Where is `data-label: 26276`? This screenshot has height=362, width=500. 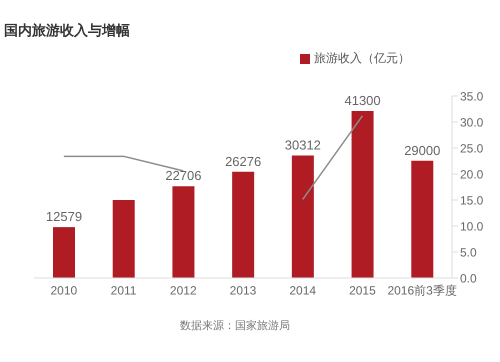
data-label: 26276 is located at coordinates (243, 161).